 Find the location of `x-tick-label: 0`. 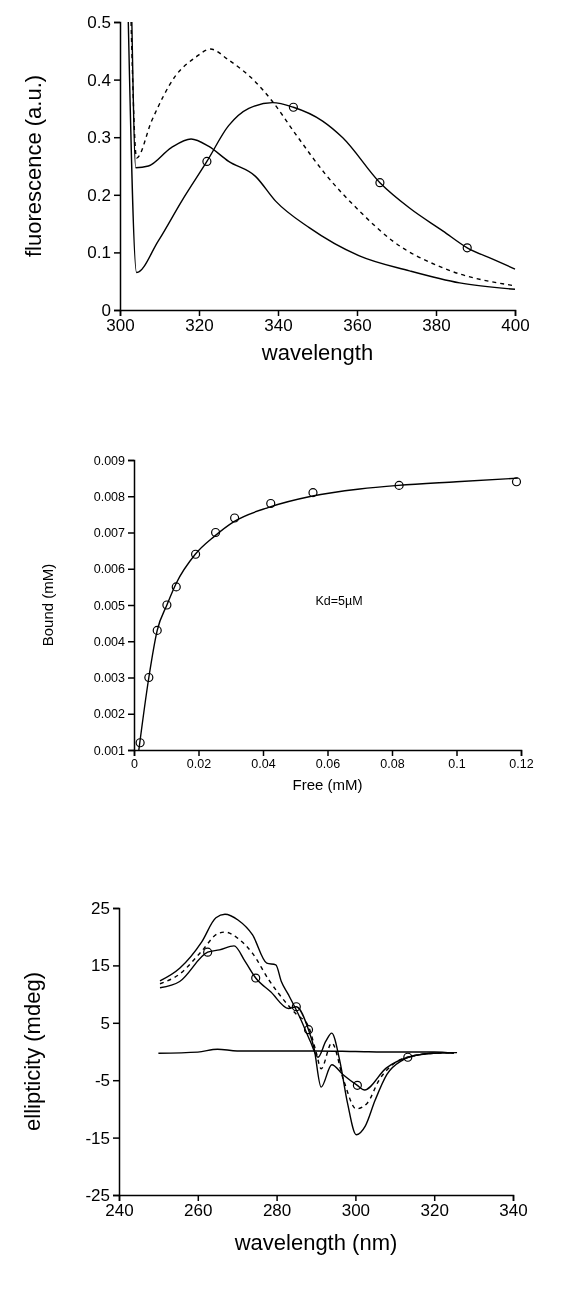

x-tick-label: 0 is located at coordinates (135, 763).